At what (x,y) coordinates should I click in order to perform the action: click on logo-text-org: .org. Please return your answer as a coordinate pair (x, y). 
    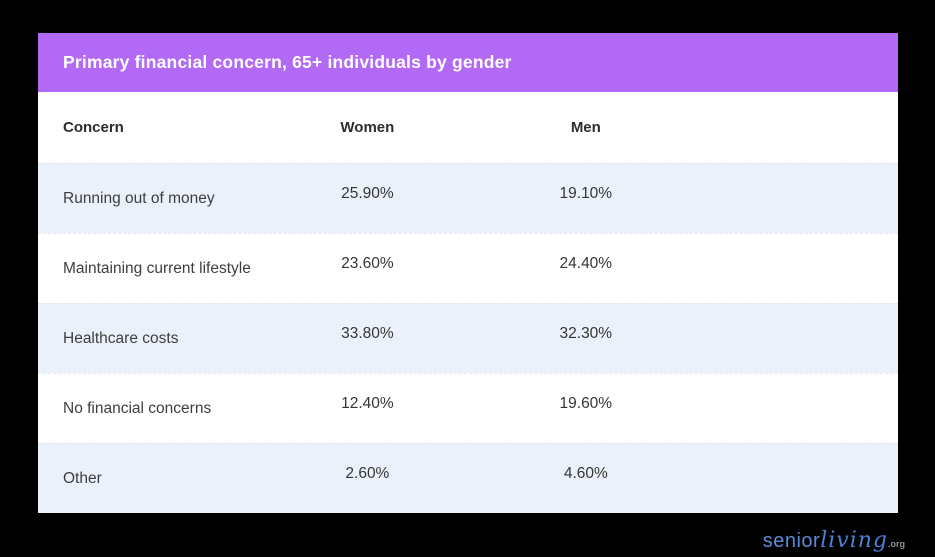
    Looking at the image, I should click on (896, 544).